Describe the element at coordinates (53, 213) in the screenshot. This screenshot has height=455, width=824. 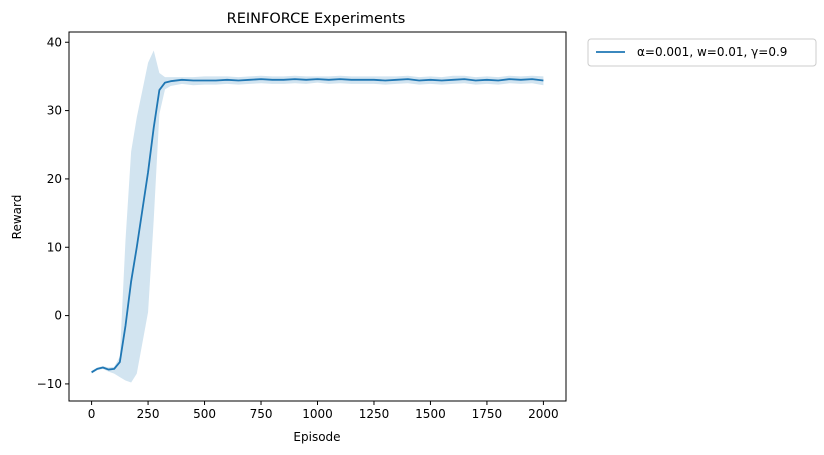
I see `y-axis-ticks: −10 0 10 20 30 40` at that location.